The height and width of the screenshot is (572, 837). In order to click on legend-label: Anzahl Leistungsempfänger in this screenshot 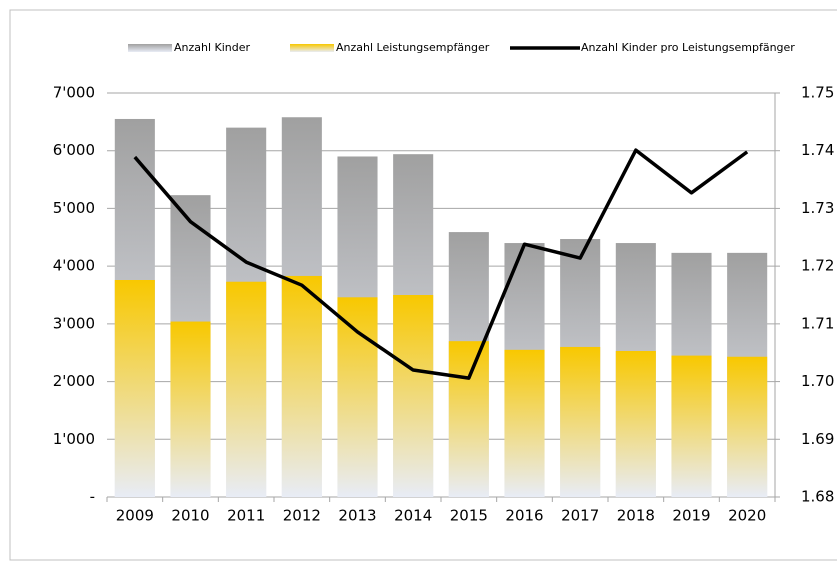, I will do `click(413, 47)`.